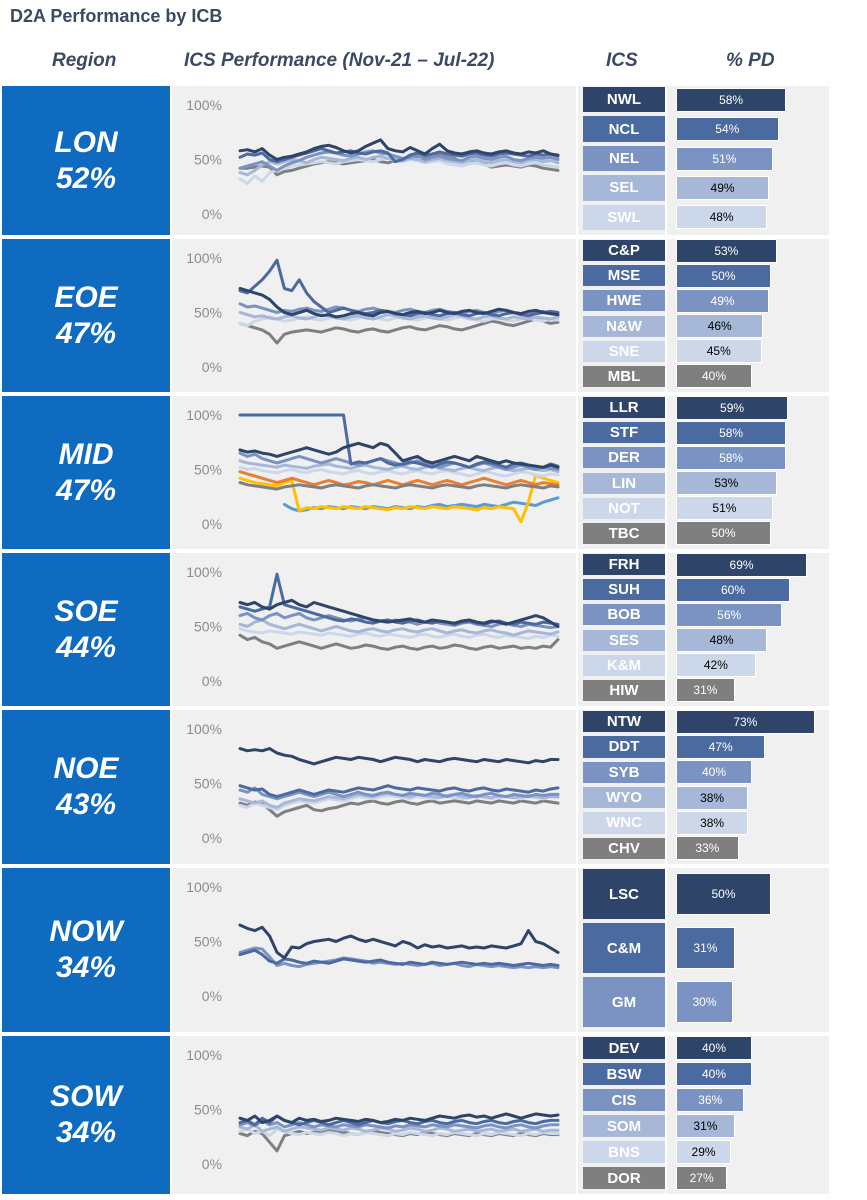  I want to click on ics-label: LSC, so click(624, 894).